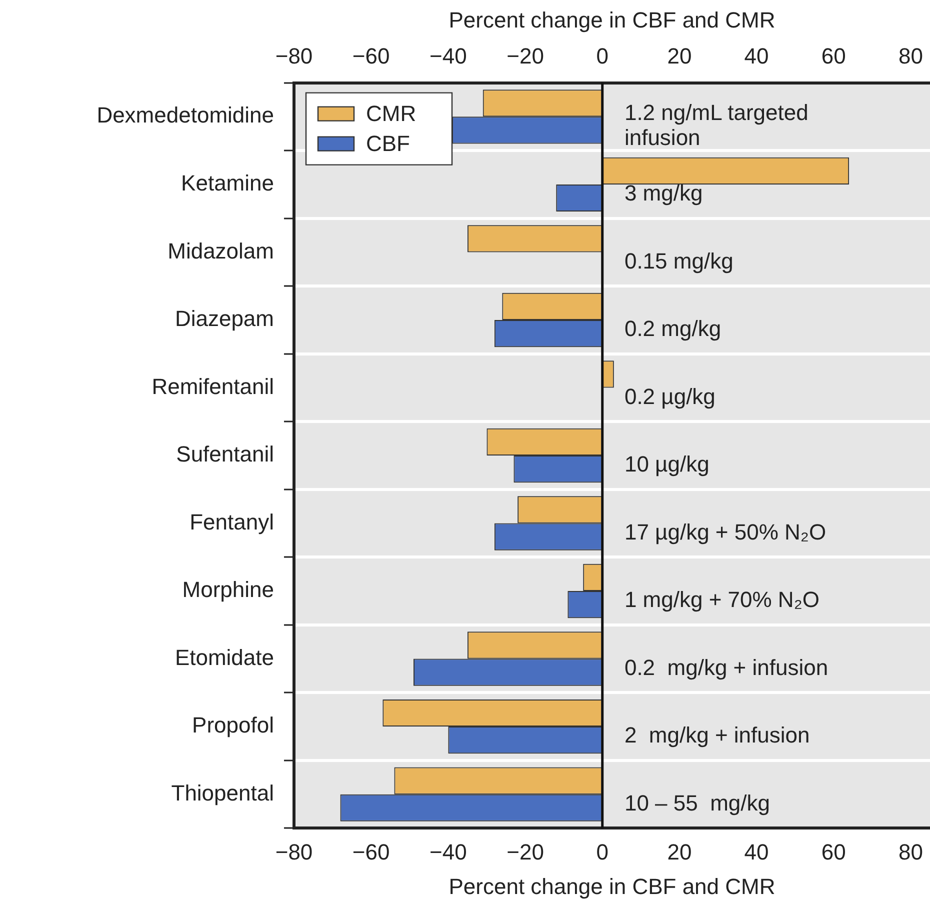 This screenshot has height=917, width=930. What do you see at coordinates (525, 56) in the screenshot?
I see `x-tick-label: −20` at bounding box center [525, 56].